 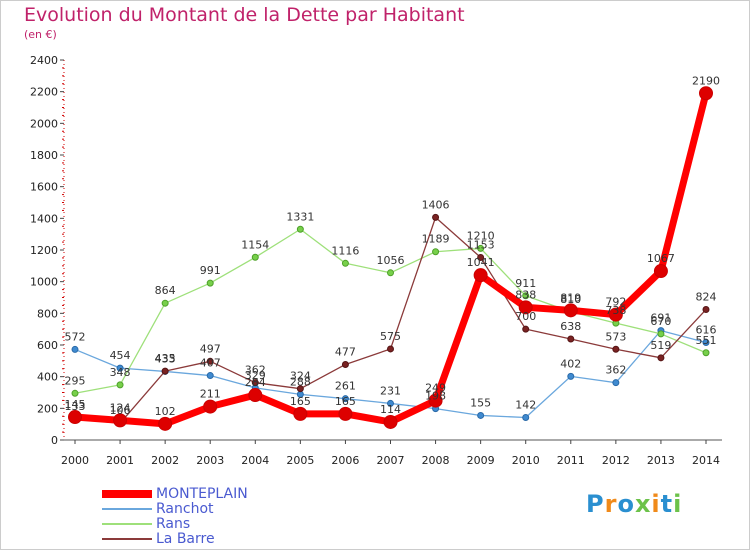 I want to click on data-label: 638, so click(x=570, y=326).